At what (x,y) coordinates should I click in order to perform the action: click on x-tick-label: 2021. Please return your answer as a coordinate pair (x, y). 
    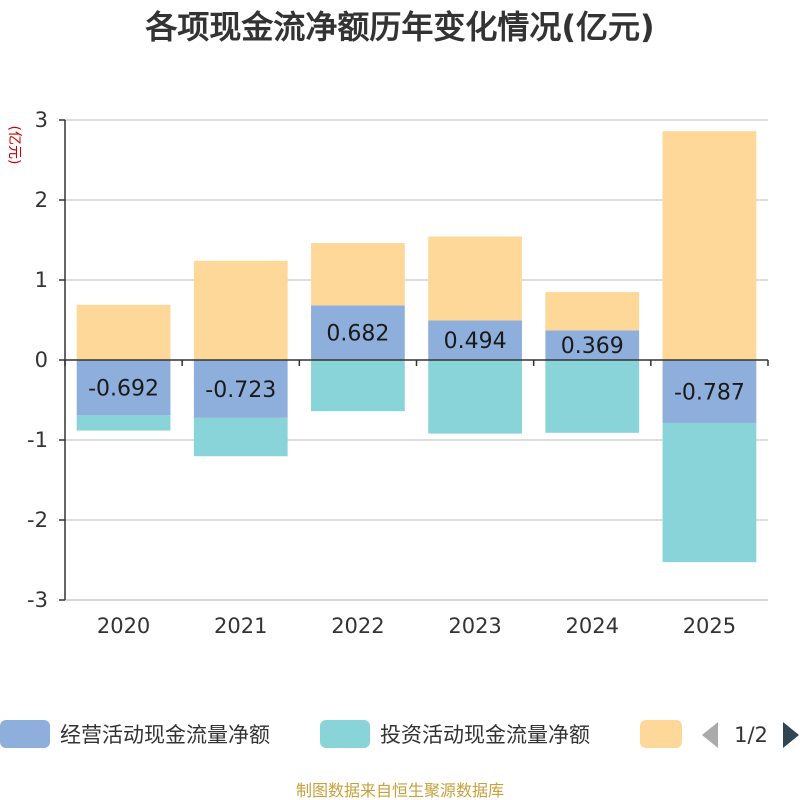
    Looking at the image, I should click on (240, 626).